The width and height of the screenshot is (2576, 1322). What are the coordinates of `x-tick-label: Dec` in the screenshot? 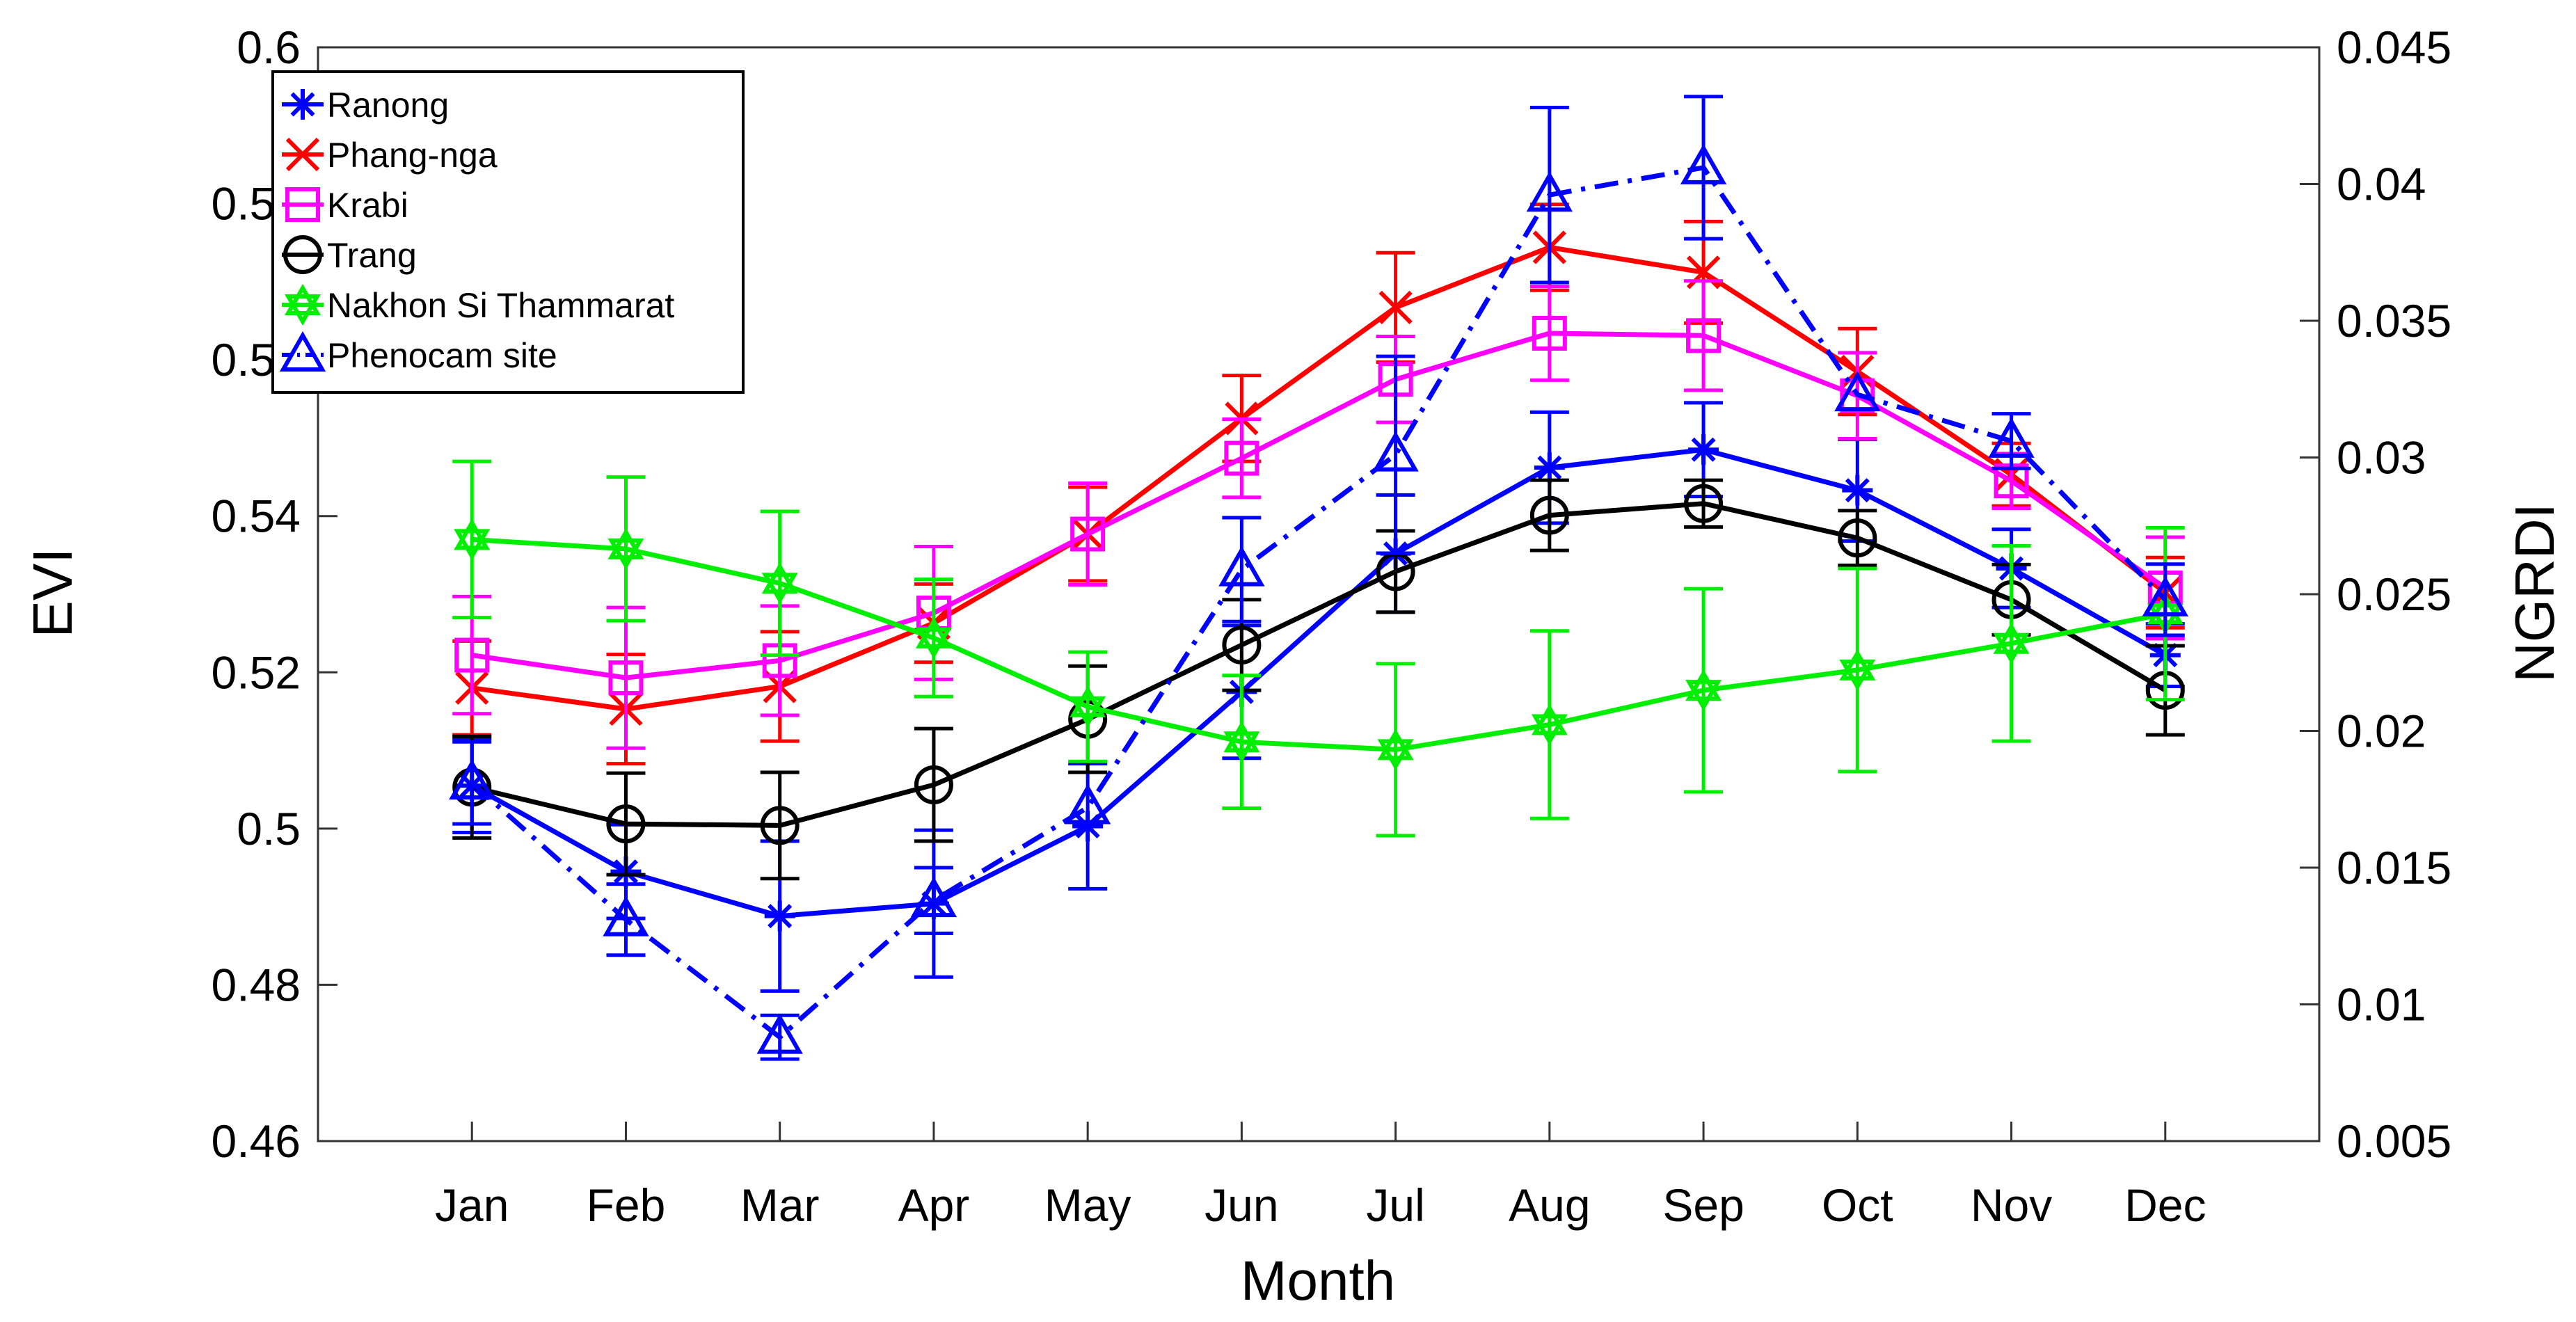 It's located at (2165, 1205).